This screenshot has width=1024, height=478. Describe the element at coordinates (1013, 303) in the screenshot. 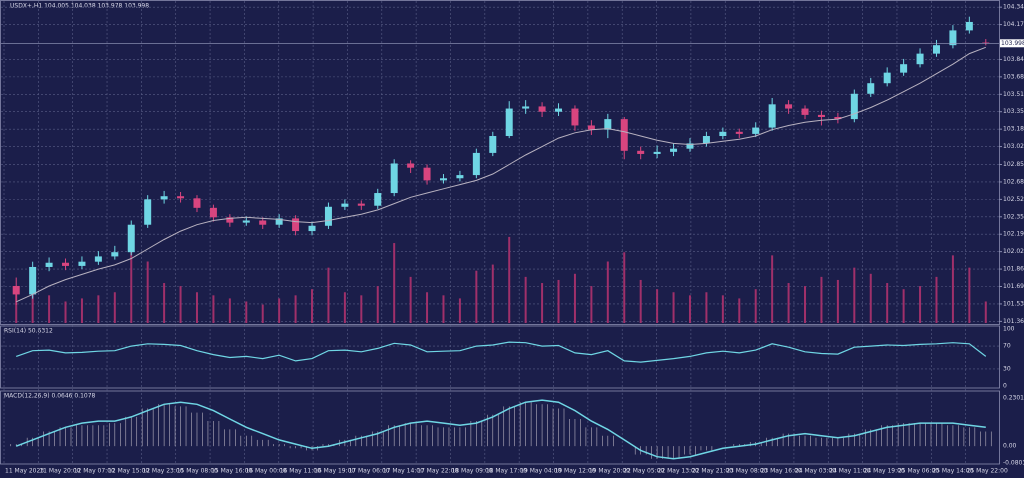

I see `y-tick-label: 101.530` at that location.